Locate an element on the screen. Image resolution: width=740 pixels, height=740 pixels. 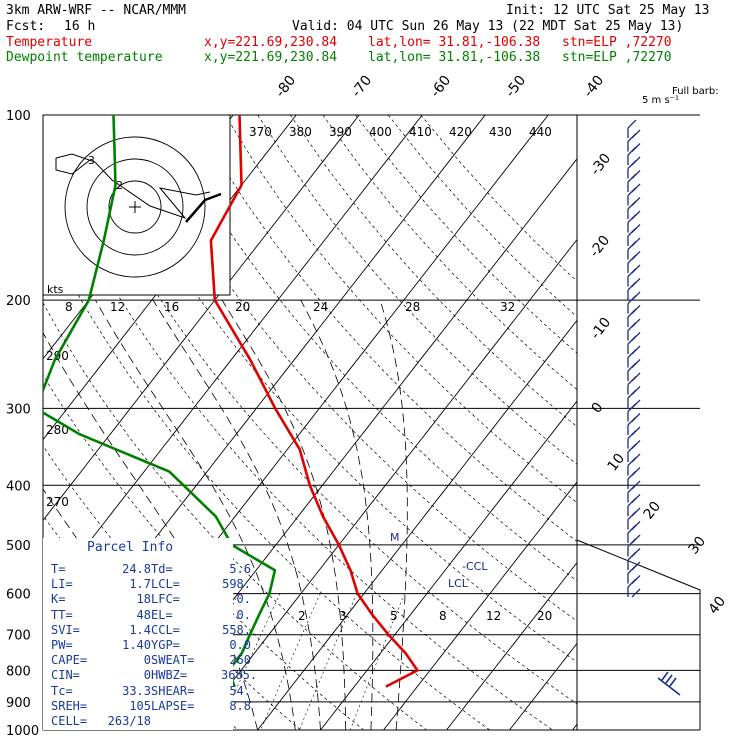
parcel-info-value: 48 is located at coordinates (143, 614).